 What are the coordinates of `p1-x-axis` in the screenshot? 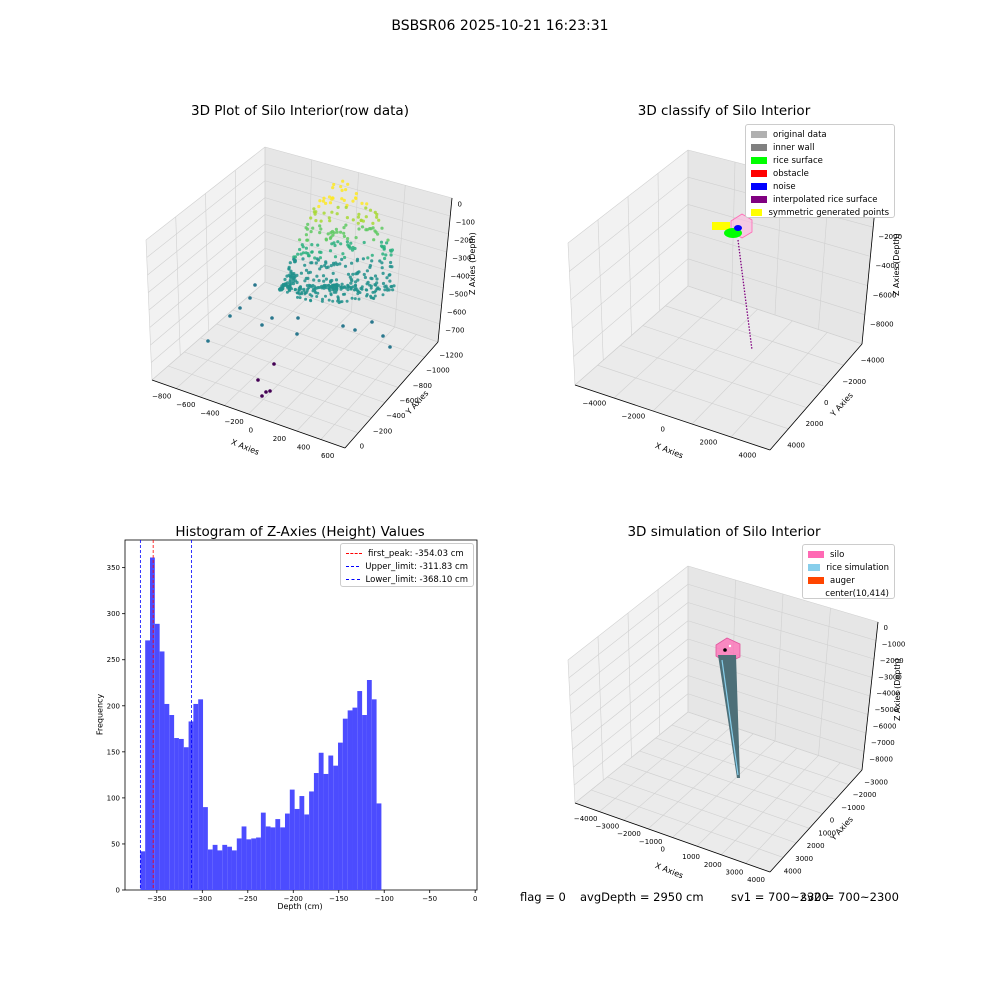 It's located at (248, 414).